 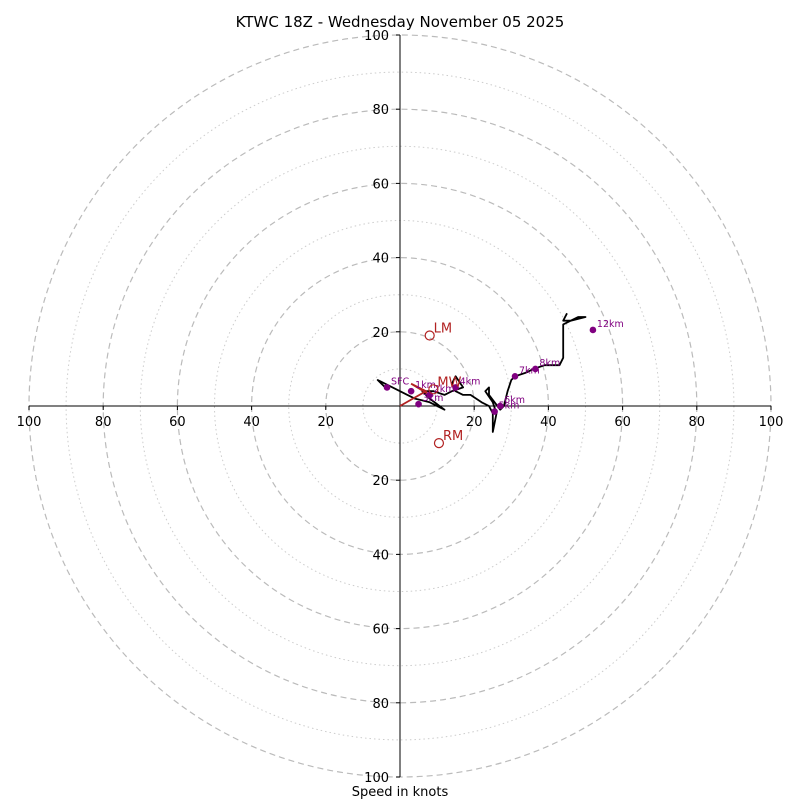 What do you see at coordinates (400, 381) in the screenshot?
I see `height-marker-label: SFC` at bounding box center [400, 381].